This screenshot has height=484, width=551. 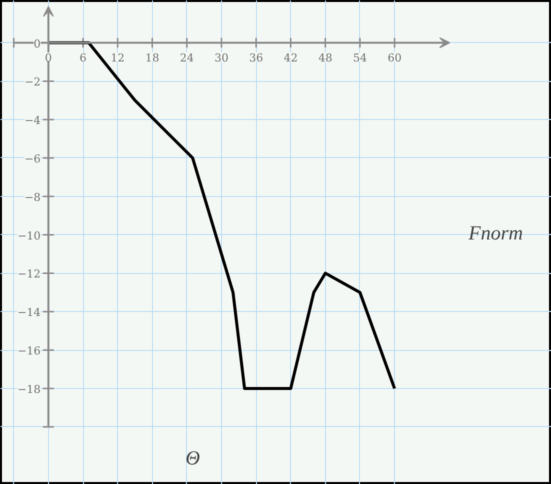 I want to click on y-tick-label: −16, so click(x=29, y=351).